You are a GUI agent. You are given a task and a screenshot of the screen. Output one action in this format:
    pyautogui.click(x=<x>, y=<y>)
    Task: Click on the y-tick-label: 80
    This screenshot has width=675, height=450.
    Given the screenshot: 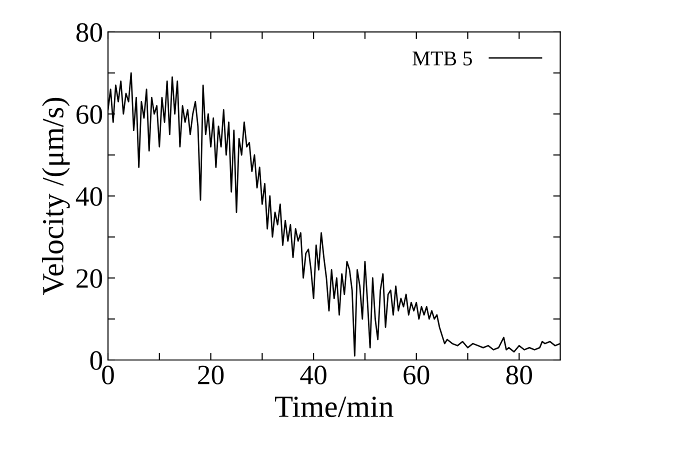 What is the action you would take?
    pyautogui.click(x=89, y=32)
    